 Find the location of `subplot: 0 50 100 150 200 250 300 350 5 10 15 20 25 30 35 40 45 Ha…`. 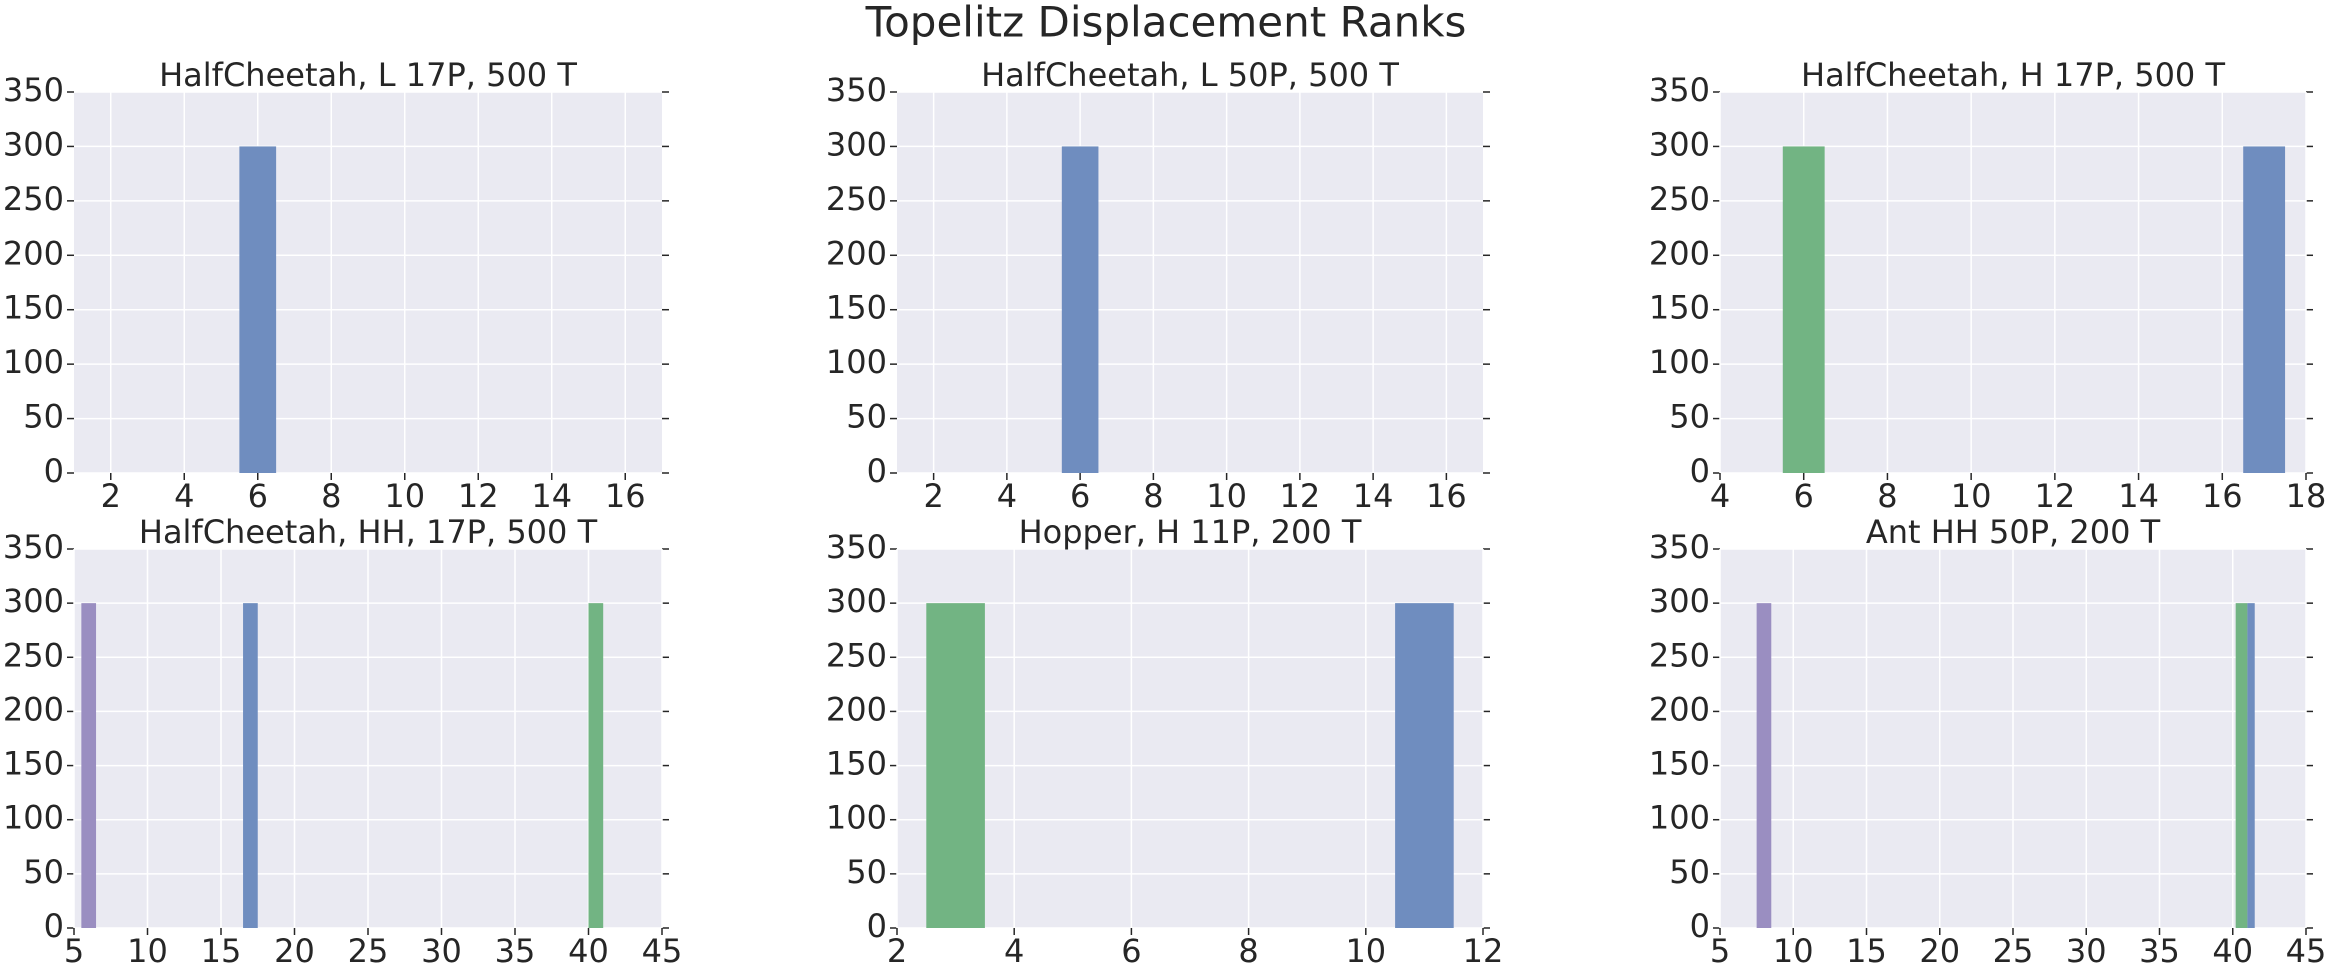

subplot: 0 50 100 150 200 250 300 350 5 10 15 20 25 30 35 40 45 Ha… is located at coordinates (342, 741).